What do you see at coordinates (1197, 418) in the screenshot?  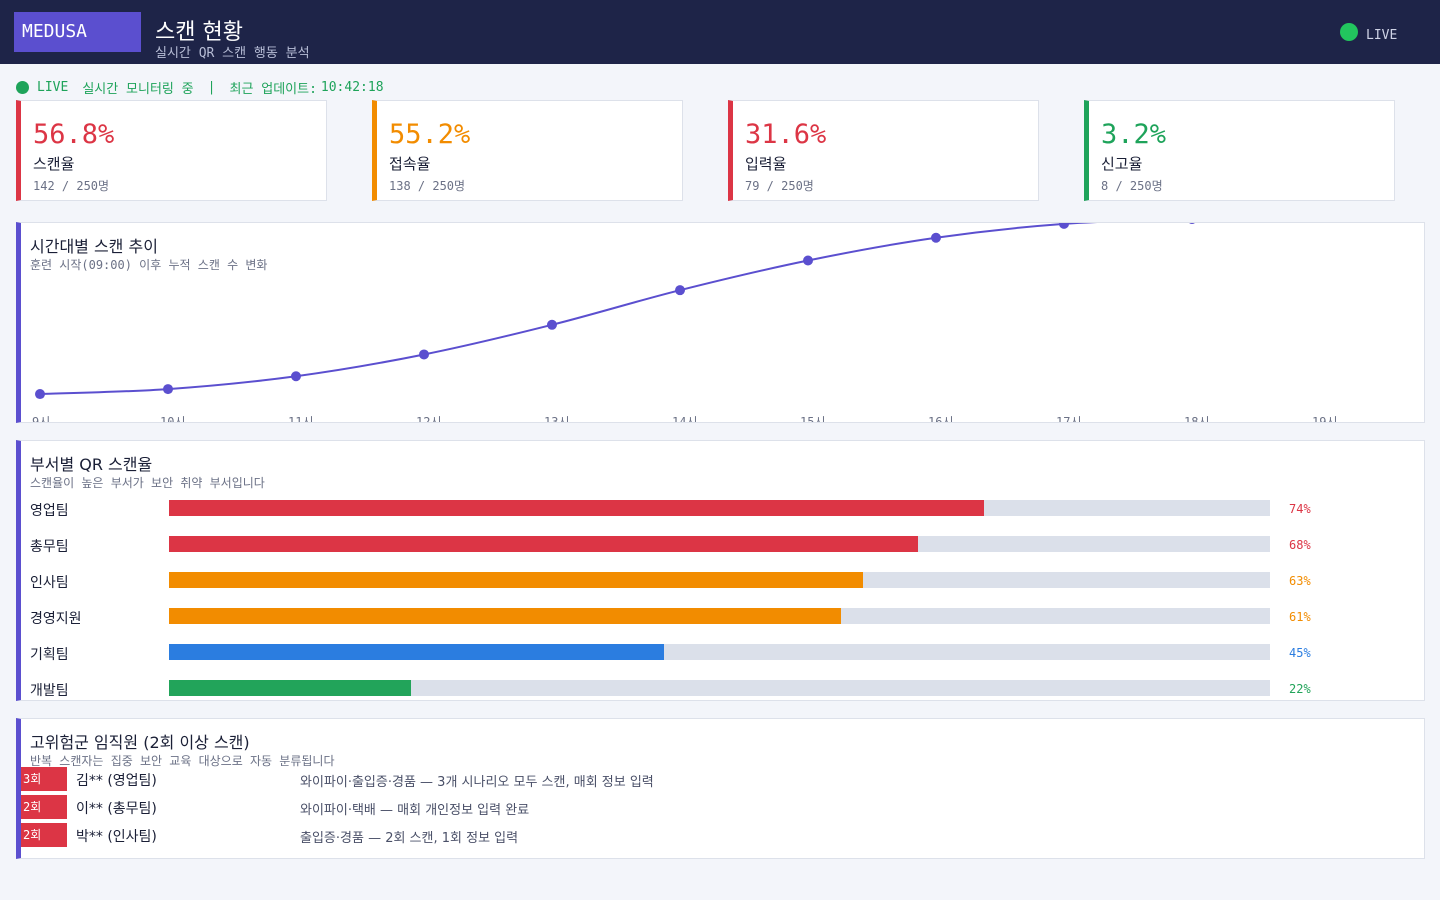 I see `x-tick-label: 18시` at bounding box center [1197, 418].